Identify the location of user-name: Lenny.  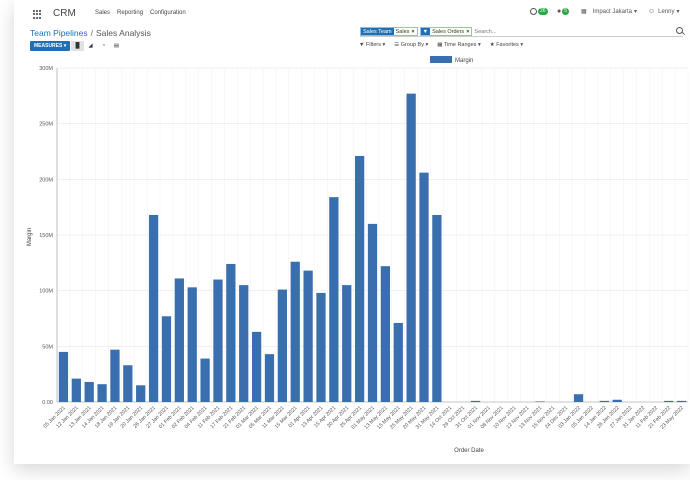
(666, 11).